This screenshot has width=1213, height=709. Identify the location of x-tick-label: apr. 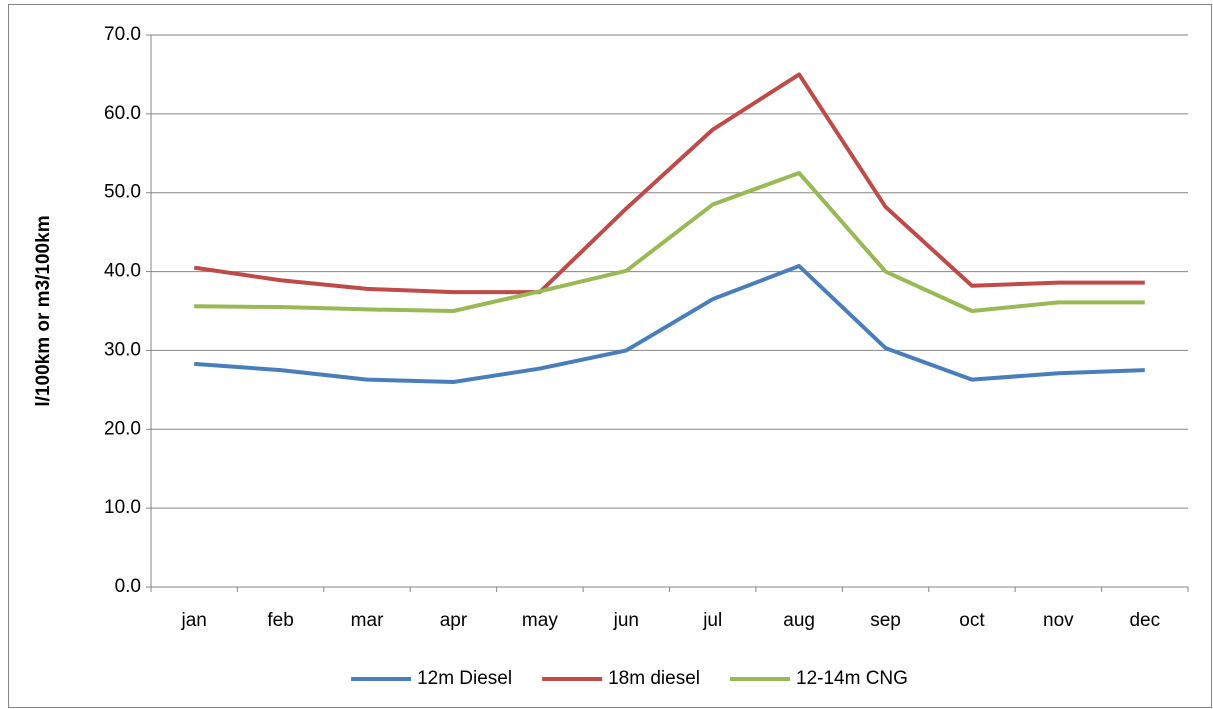
(454, 620).